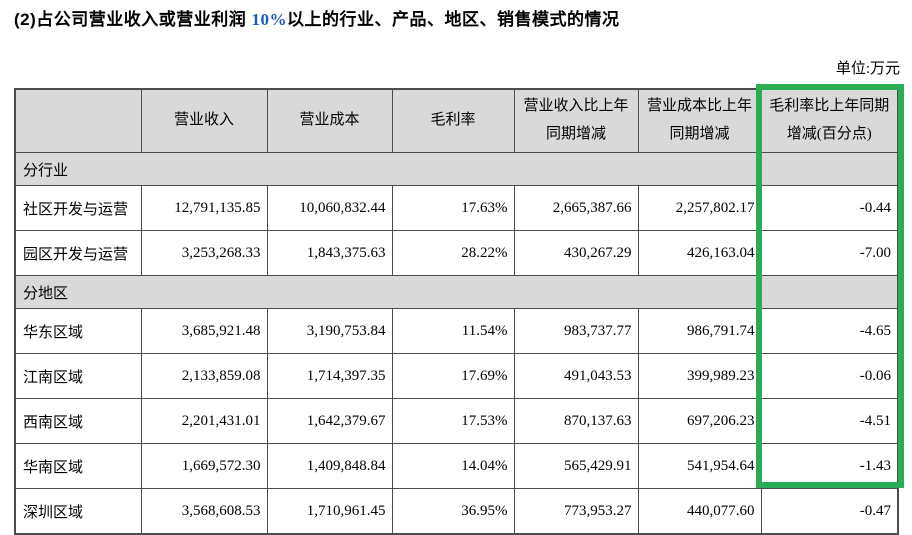  What do you see at coordinates (829, 376) in the screenshot?
I see `value-cell: -0.06` at bounding box center [829, 376].